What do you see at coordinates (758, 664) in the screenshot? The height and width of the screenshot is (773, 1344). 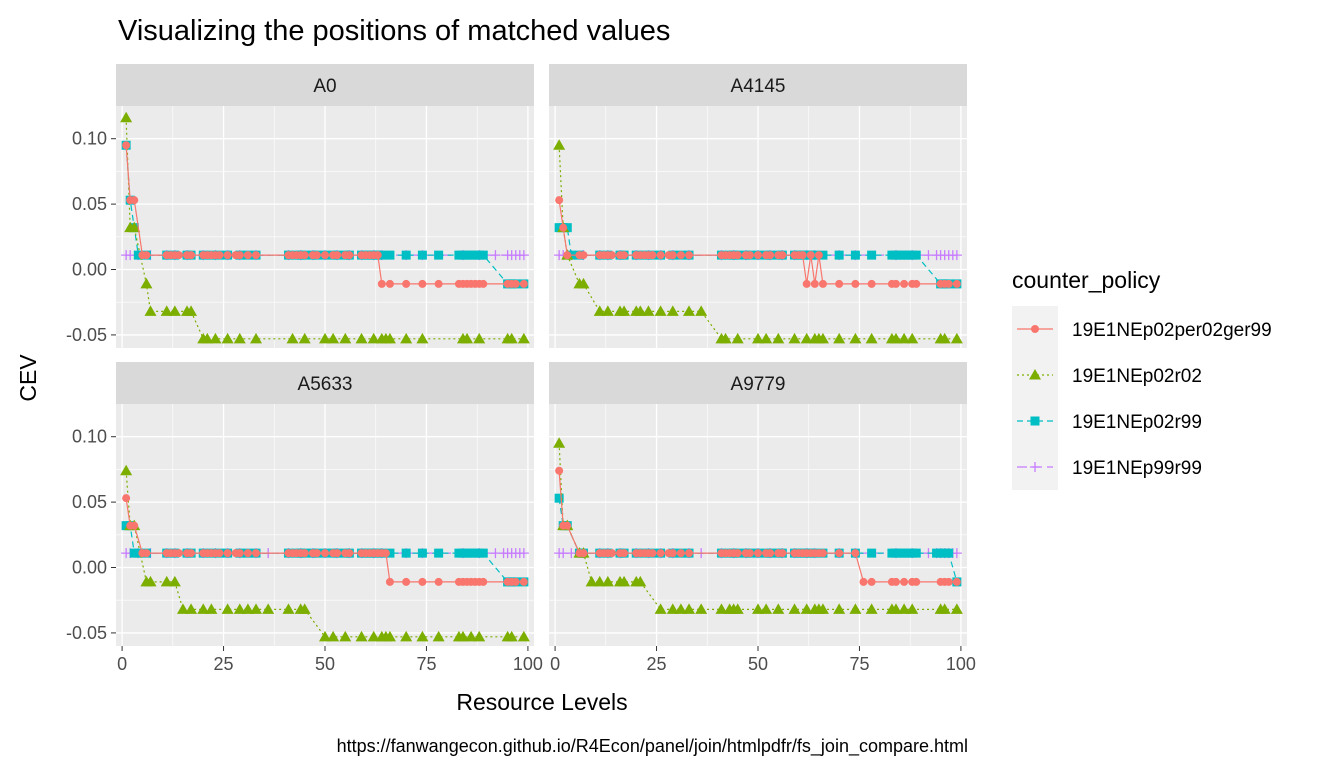 I see `x-tick-label: 50` at bounding box center [758, 664].